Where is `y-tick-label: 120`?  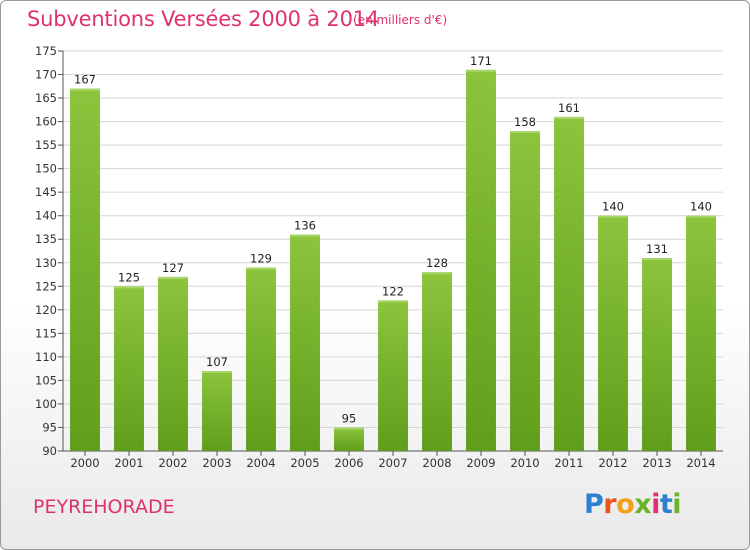
y-tick-label: 120 is located at coordinates (46, 310).